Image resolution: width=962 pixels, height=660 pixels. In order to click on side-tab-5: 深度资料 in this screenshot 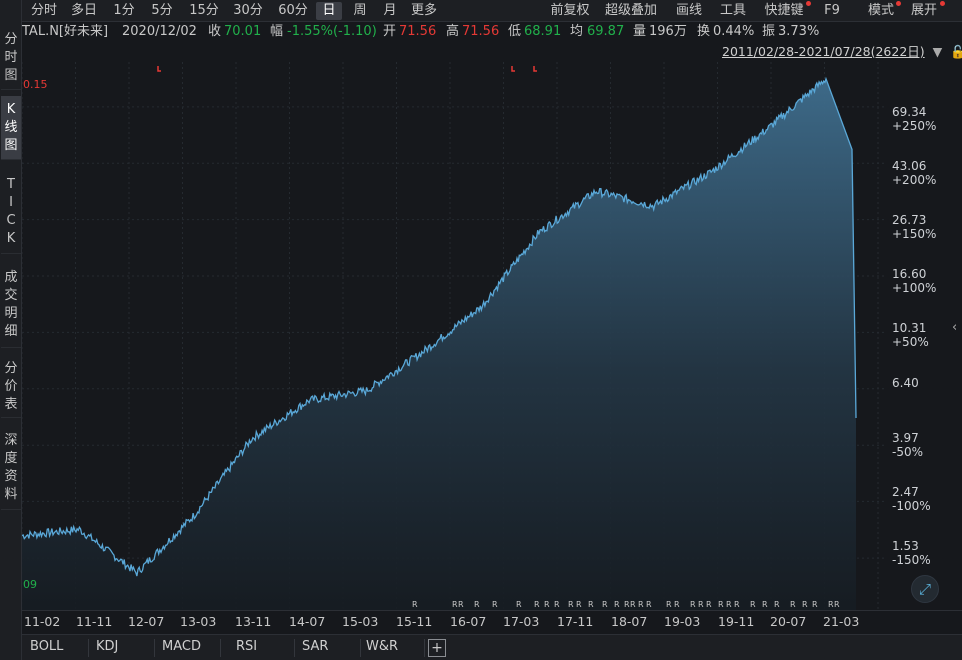, I will do `click(11, 468)`.